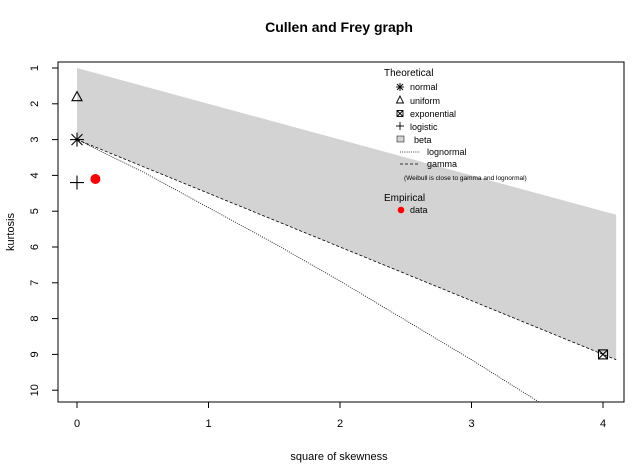  Describe the element at coordinates (340, 424) in the screenshot. I see `x-tick-label: 2` at that location.